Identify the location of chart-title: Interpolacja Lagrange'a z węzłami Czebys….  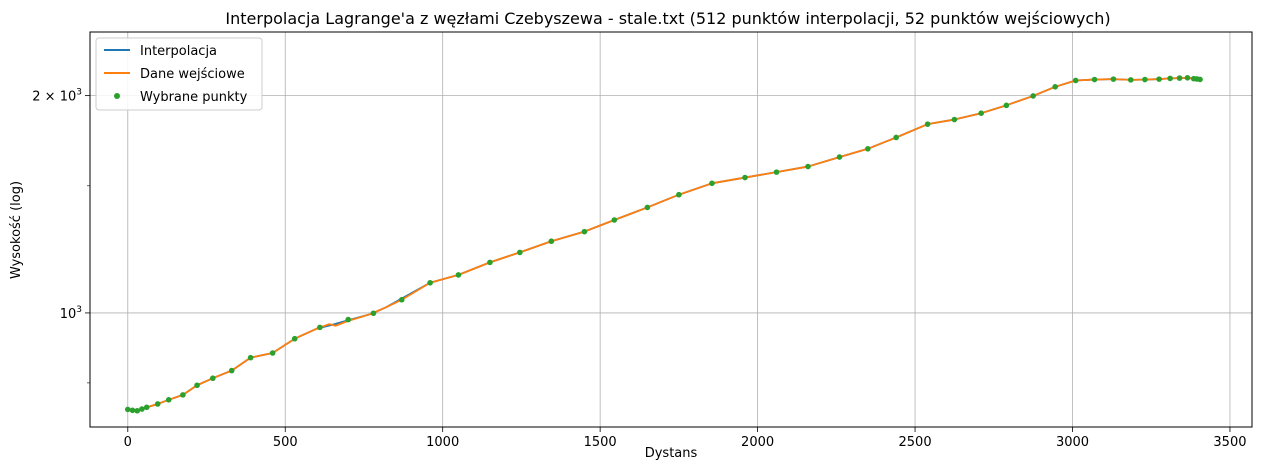
(667, 18).